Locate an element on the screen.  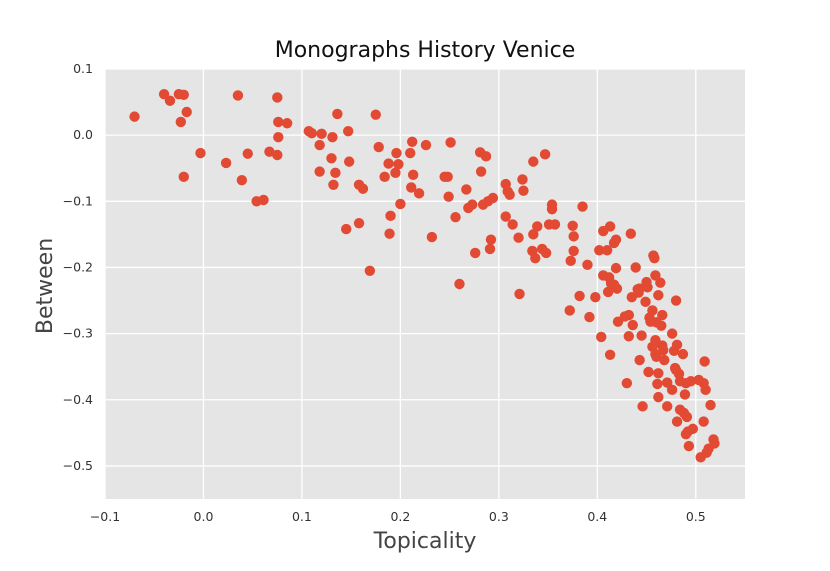
y-tick-label: −0.5 is located at coordinates (78, 465).